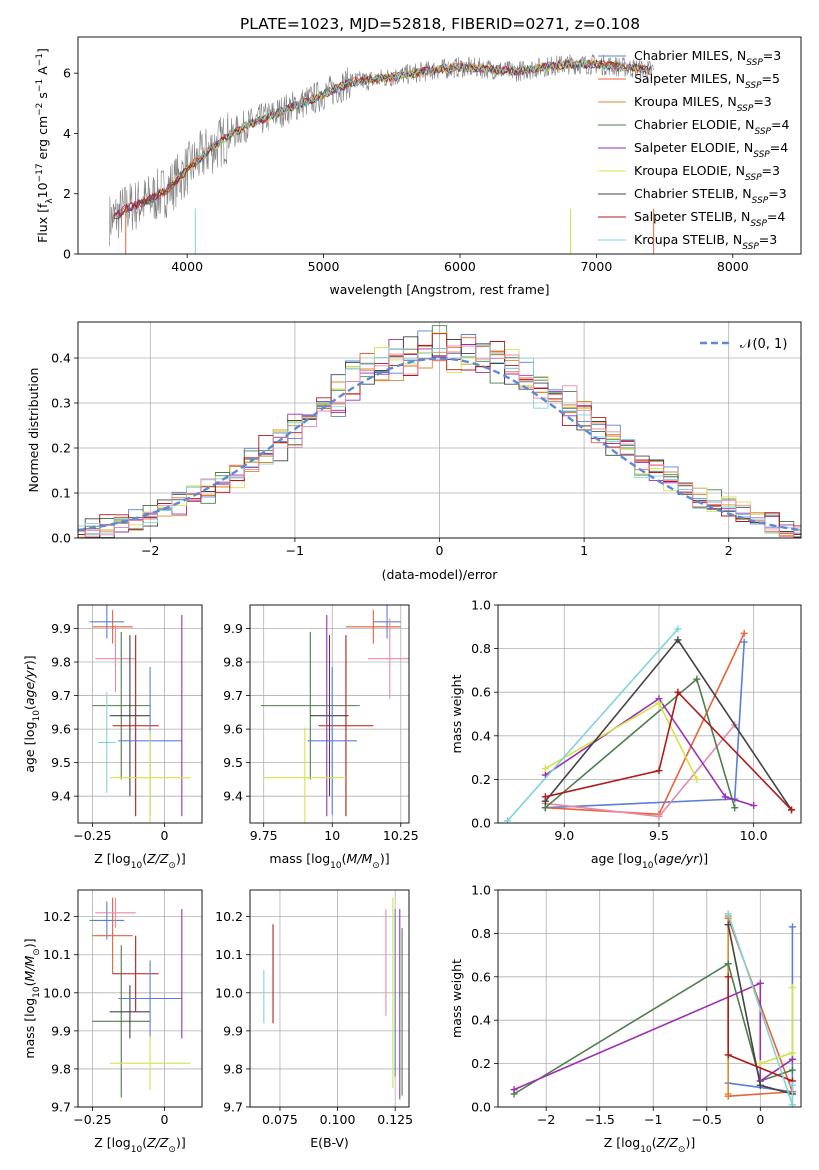  Describe the element at coordinates (683, 216) in the screenshot. I see `legend-entry-label: Salpeter STELIB` at that location.